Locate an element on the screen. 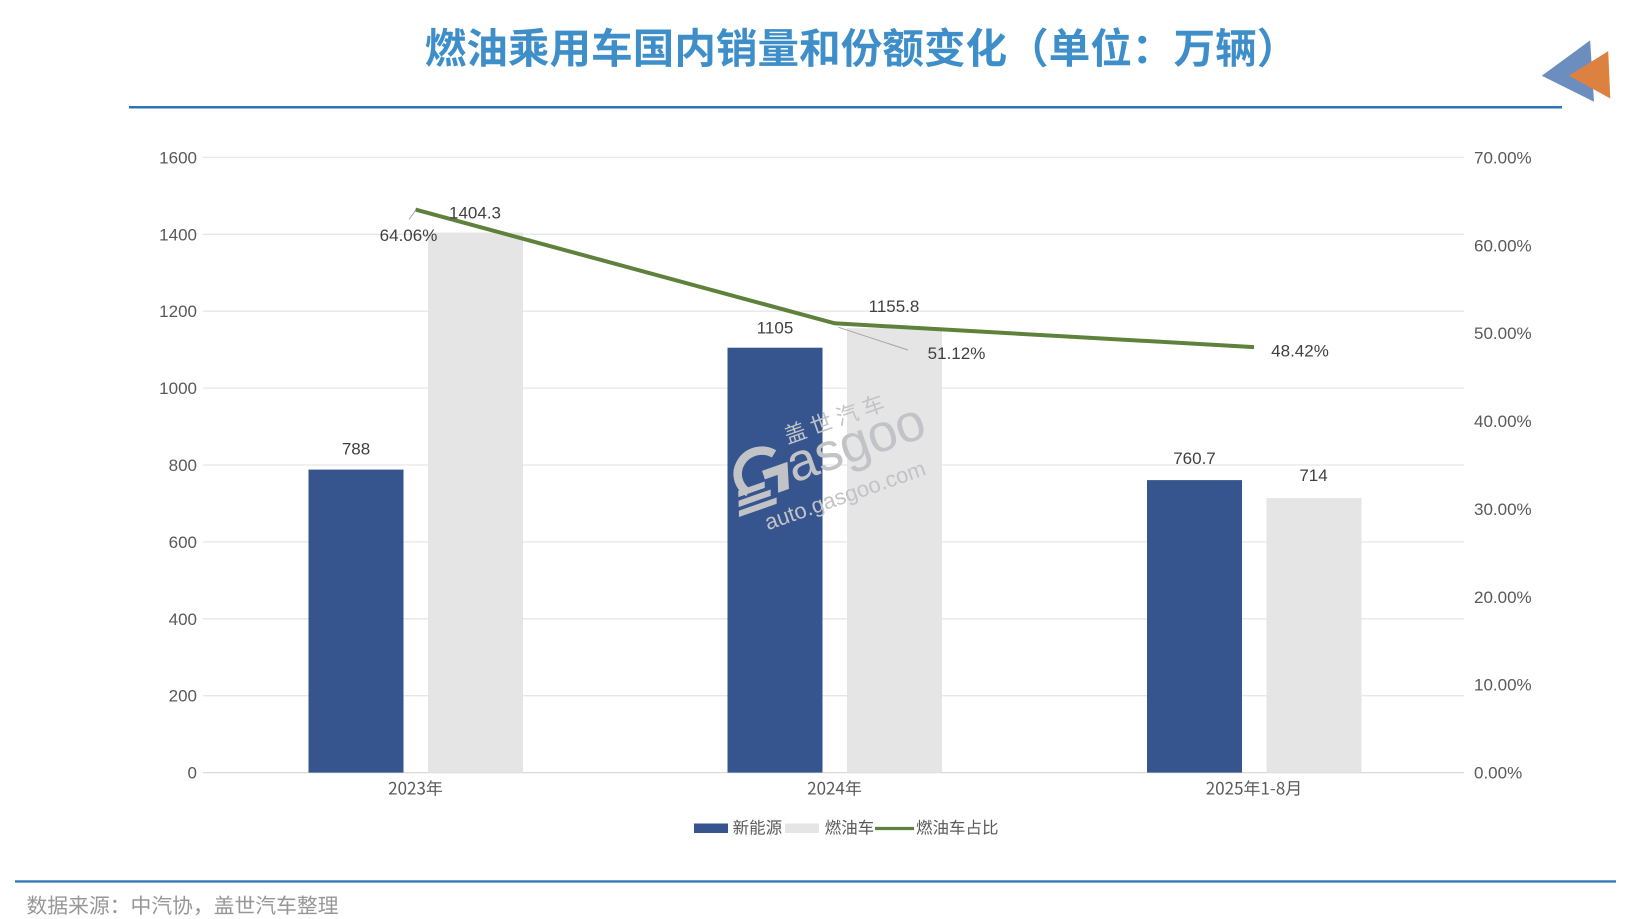 Image resolution: width=1640 pixels, height=919 pixels. svg-text: 60.00% is located at coordinates (1503, 245).